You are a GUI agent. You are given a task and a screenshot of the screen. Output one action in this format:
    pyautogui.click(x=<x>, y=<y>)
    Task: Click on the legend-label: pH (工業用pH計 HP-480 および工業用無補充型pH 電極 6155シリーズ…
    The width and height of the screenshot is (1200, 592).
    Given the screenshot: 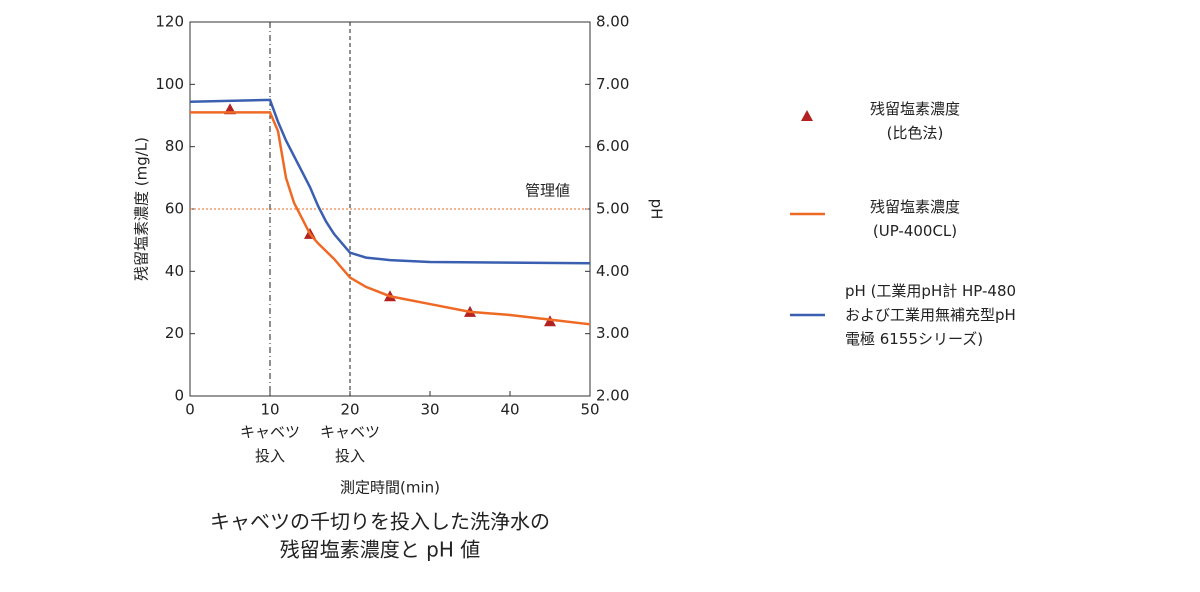 What is the action you would take?
    pyautogui.click(x=930, y=315)
    